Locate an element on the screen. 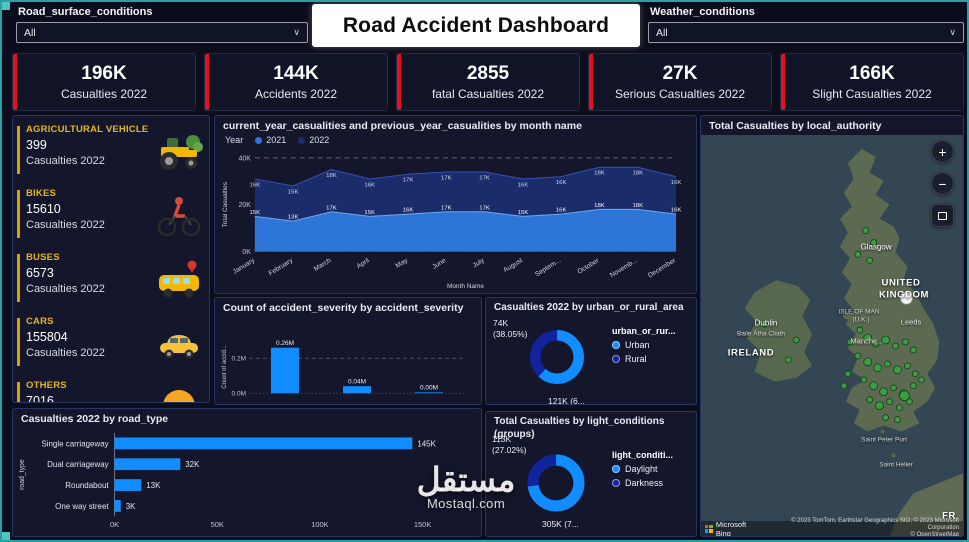 This screenshot has height=542, width=969. kpi-value: 27K is located at coordinates (680, 73).